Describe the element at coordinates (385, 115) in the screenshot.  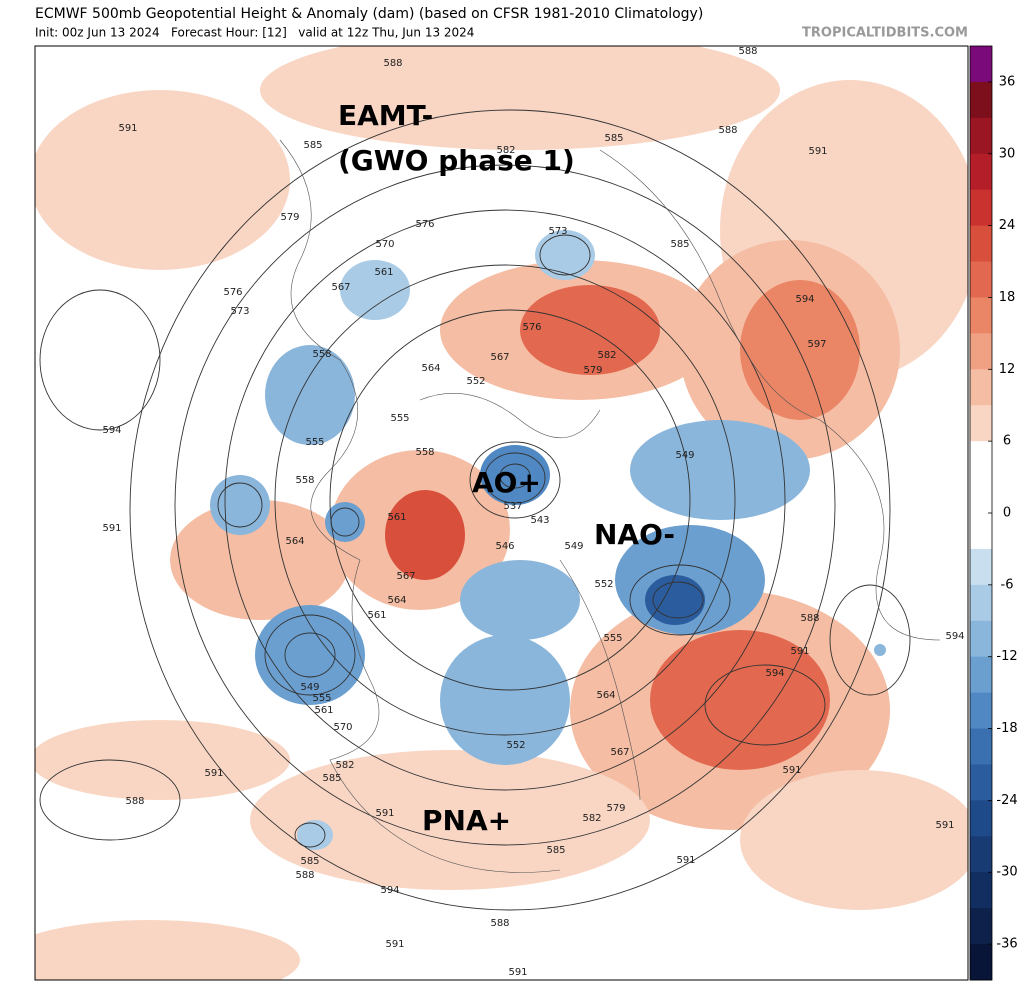
I see `annotation: EAMT-` at that location.